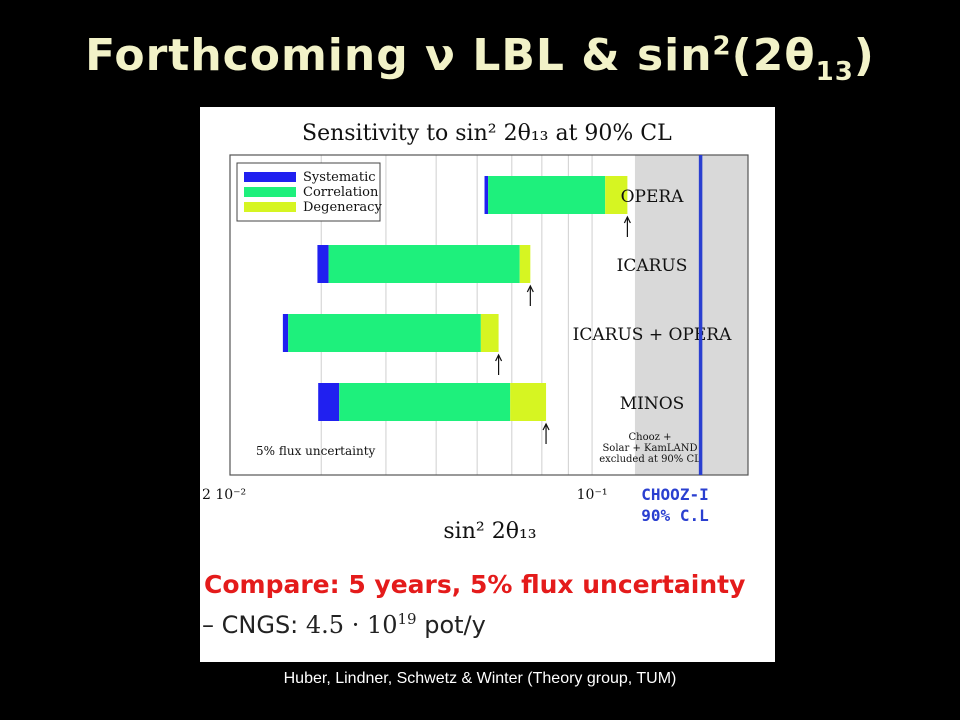 The image size is (960, 720). What do you see at coordinates (652, 266) in the screenshot?
I see `label-icarus: ICARUS` at bounding box center [652, 266].